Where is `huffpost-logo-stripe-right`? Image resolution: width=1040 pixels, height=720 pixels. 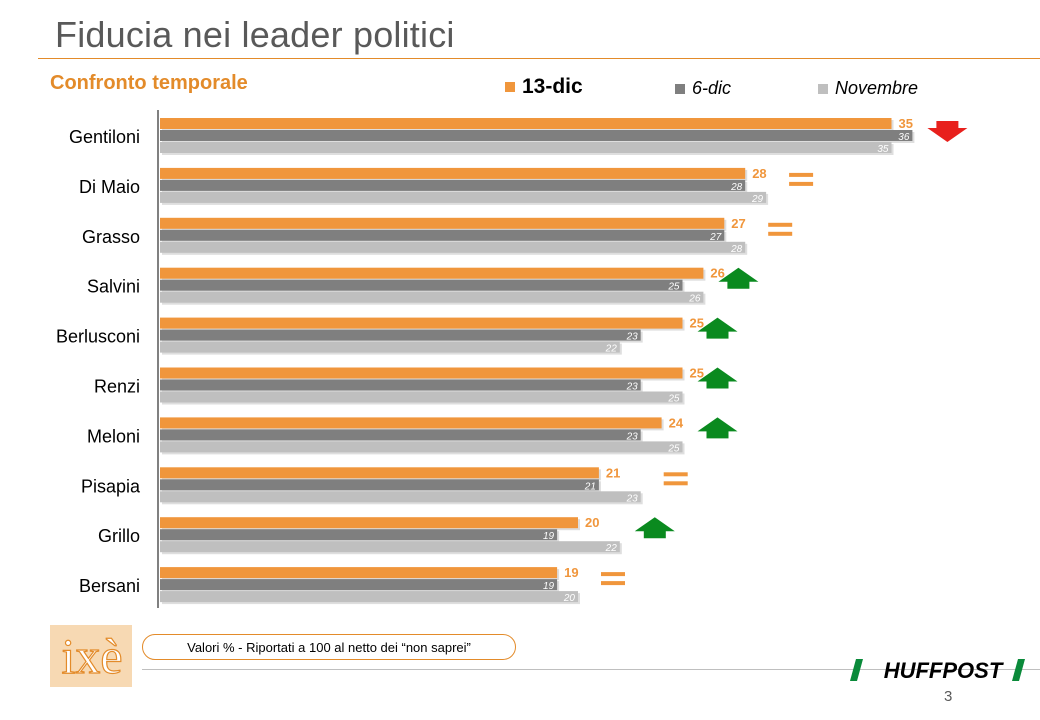 huffpost-logo-stripe-right is located at coordinates (1018, 670).